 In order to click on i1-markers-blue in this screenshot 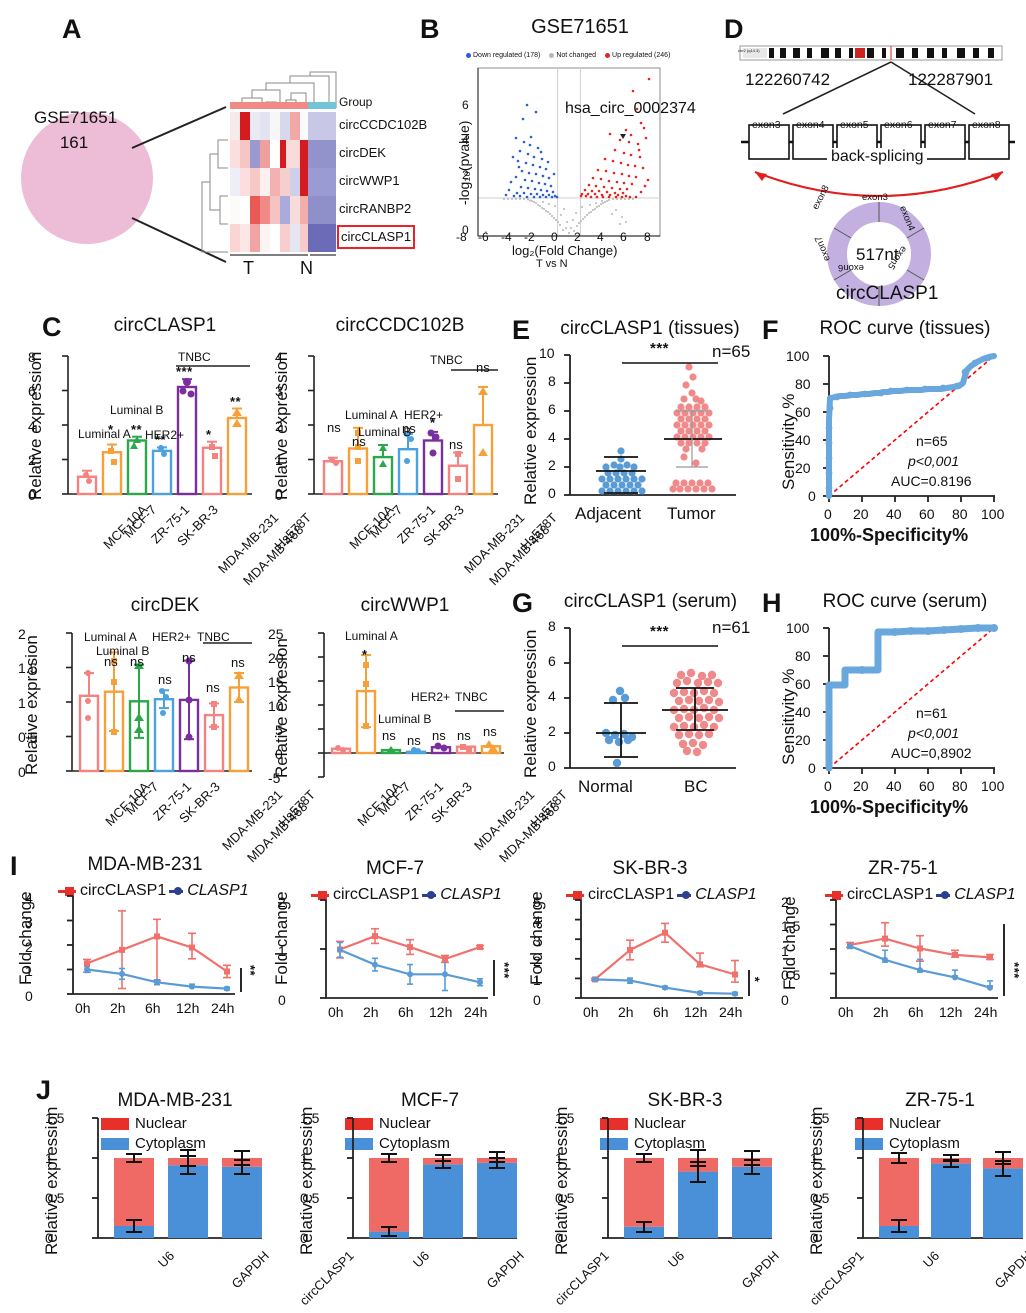, I will do `click(157, 979)`.